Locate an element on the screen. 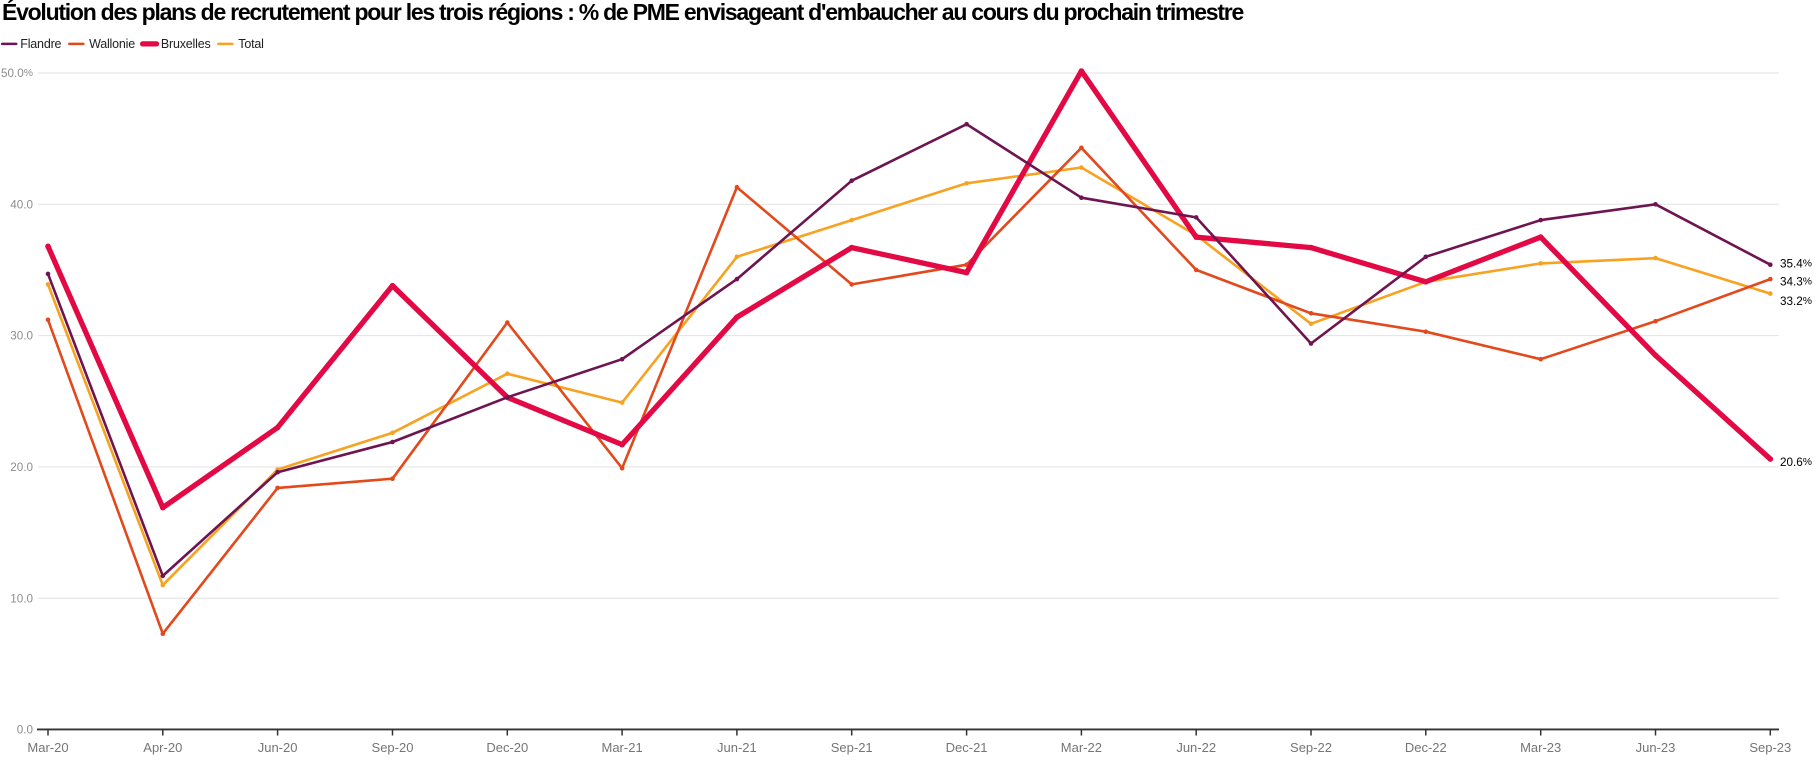 The image size is (1818, 763). svg-text: Dec-21 is located at coordinates (967, 747).